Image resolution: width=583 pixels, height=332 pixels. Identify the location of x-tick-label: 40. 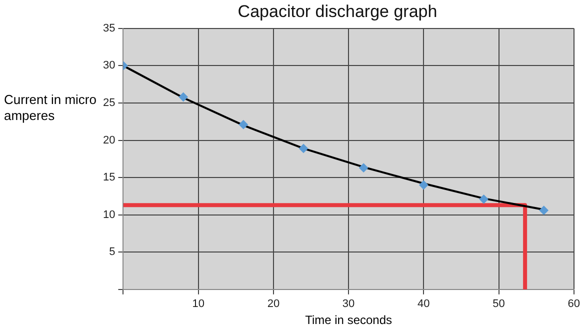
(424, 304).